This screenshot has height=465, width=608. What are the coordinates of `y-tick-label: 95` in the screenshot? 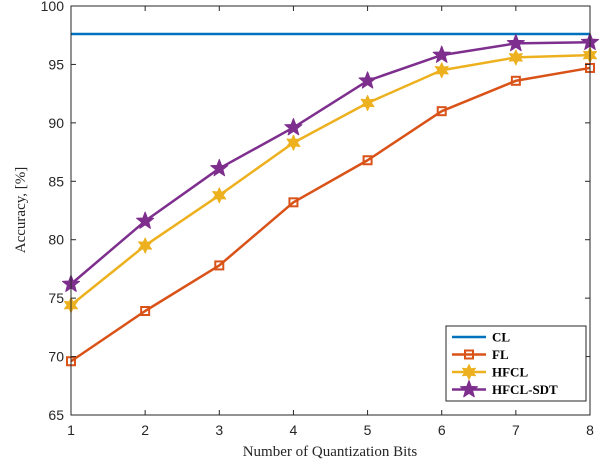 It's located at (56, 64).